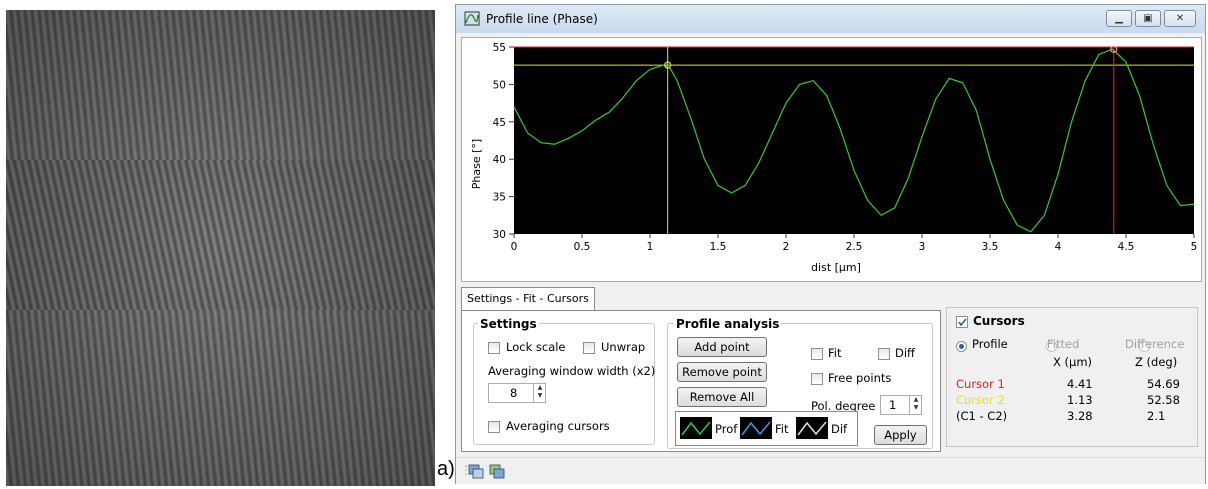 This screenshot has height=489, width=1208. What do you see at coordinates (446, 469) in the screenshot?
I see `figure-label: a)` at bounding box center [446, 469].